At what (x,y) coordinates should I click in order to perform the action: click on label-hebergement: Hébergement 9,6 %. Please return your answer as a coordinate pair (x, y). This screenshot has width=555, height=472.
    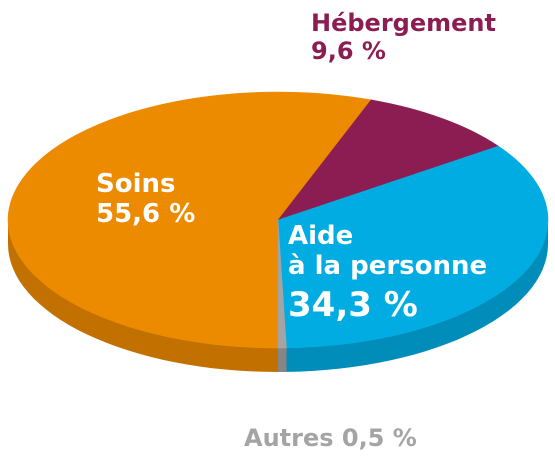
    Looking at the image, I should click on (403, 37).